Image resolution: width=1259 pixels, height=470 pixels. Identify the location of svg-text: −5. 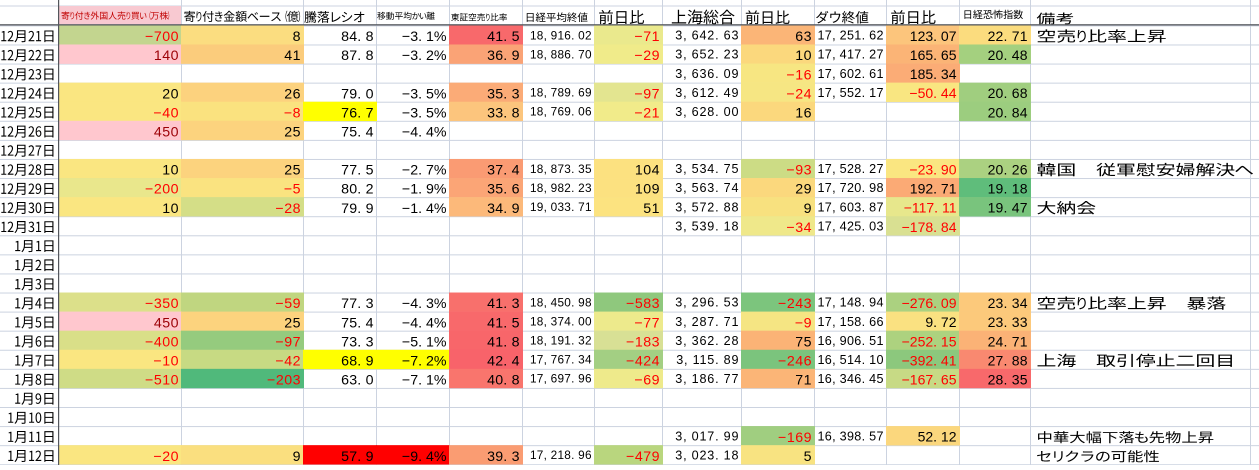
(292, 190).